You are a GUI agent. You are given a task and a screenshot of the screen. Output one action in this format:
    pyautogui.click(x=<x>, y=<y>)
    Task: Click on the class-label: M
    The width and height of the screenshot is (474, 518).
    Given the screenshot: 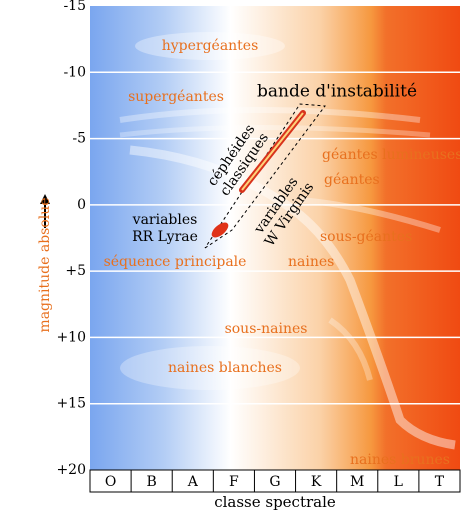 What is the action you would take?
    pyautogui.click(x=357, y=482)
    